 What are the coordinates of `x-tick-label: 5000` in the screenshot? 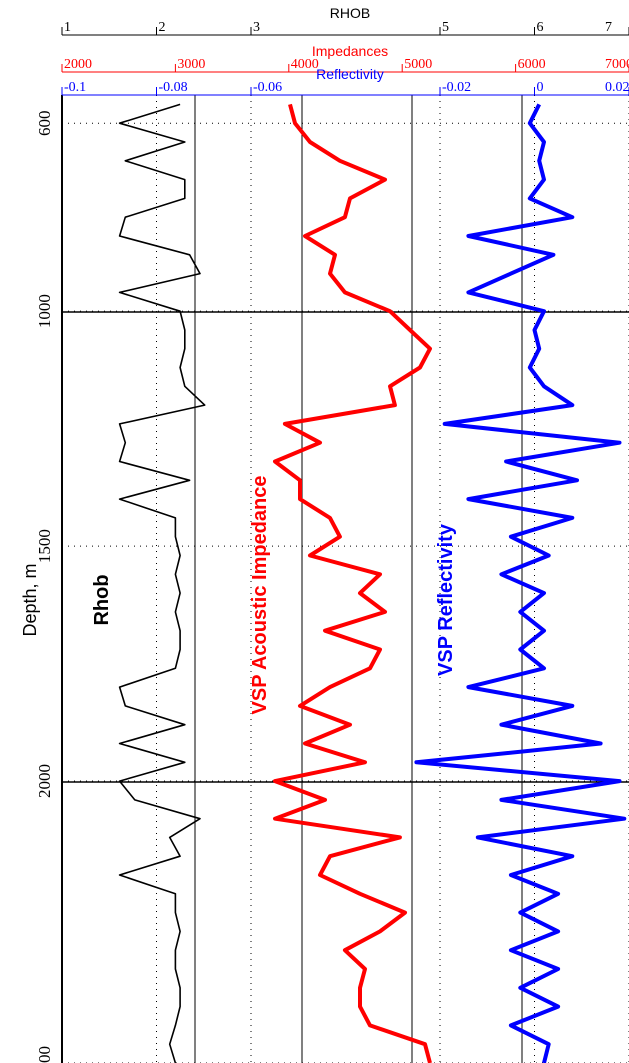 It's located at (418, 64).